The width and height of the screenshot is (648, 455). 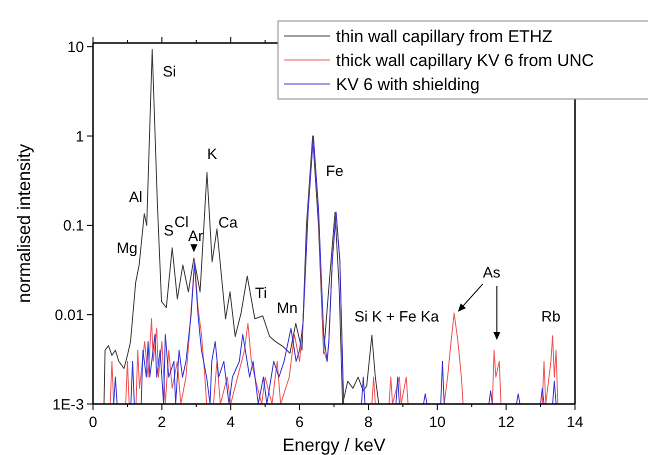 What do you see at coordinates (437, 422) in the screenshot?
I see `x-tick-label: 10` at bounding box center [437, 422].